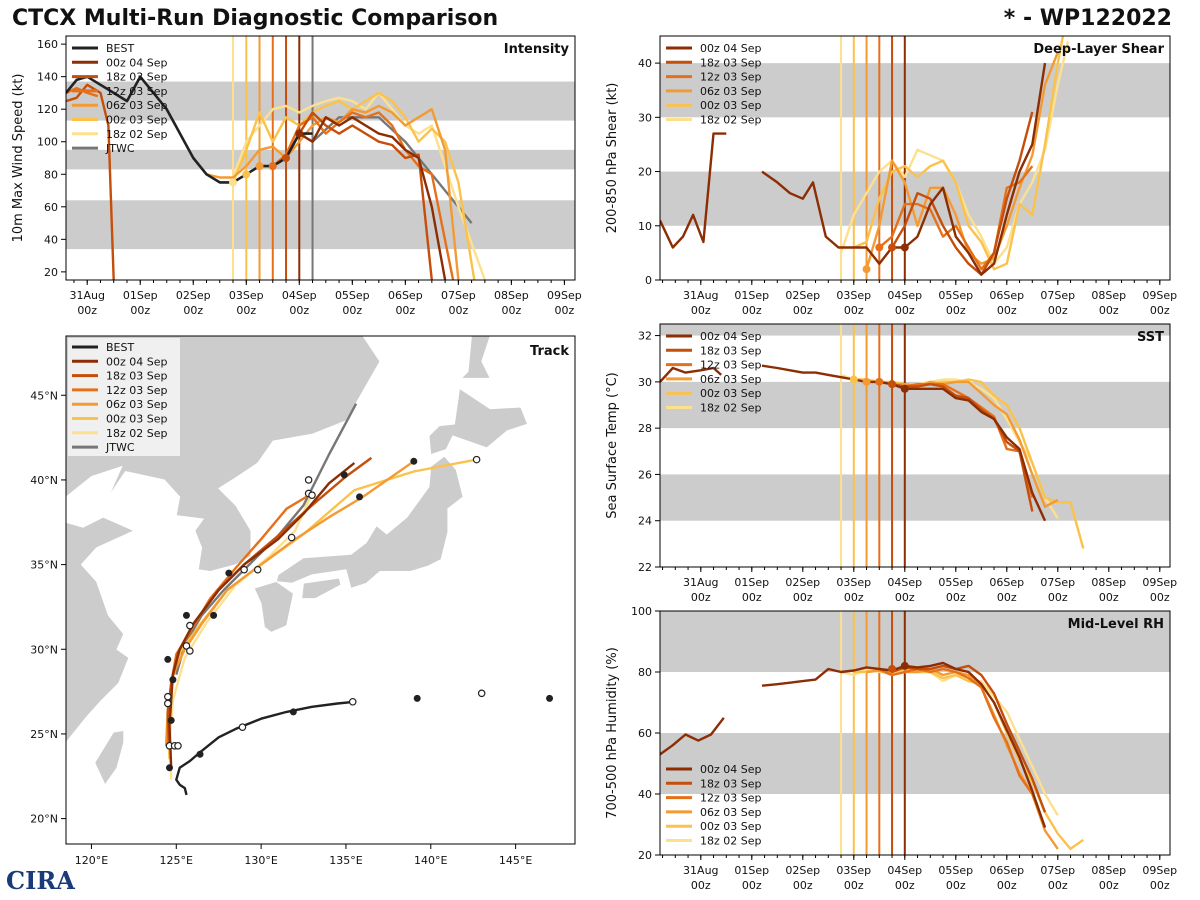 This screenshot has width=1200, height=900. I want to click on intensity-ytick-label: 60, so click(51, 207).